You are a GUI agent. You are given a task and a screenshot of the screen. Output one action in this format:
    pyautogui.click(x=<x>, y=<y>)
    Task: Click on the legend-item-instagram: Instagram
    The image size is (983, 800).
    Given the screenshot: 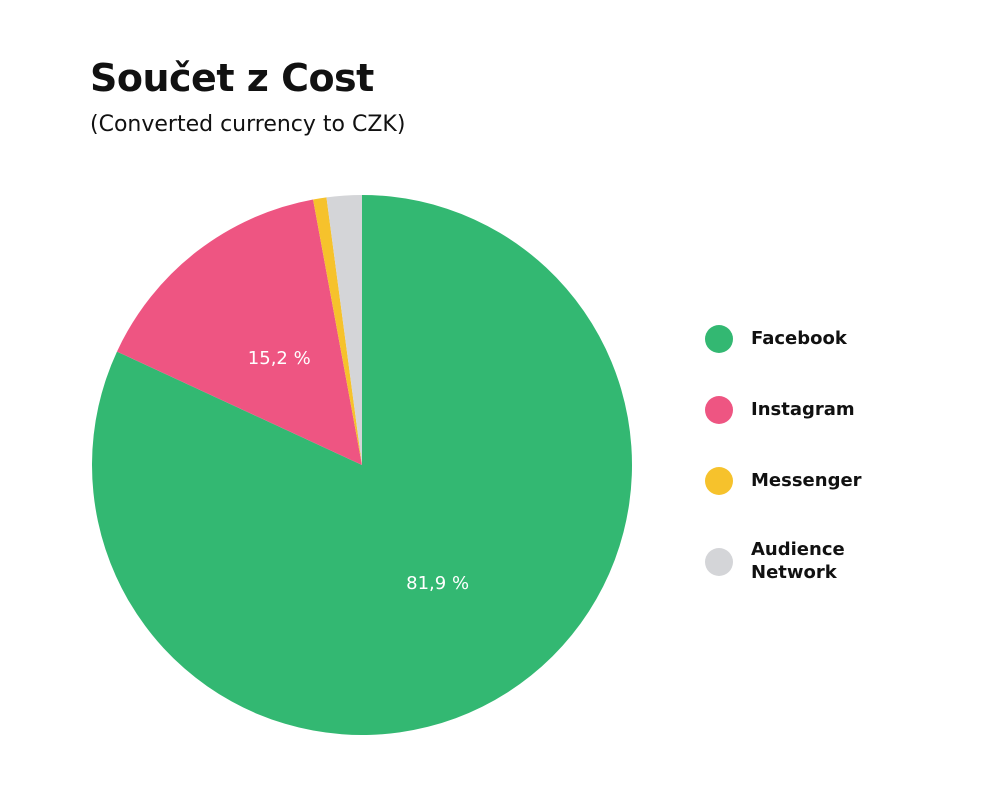 What is the action you would take?
    pyautogui.click(x=798, y=410)
    